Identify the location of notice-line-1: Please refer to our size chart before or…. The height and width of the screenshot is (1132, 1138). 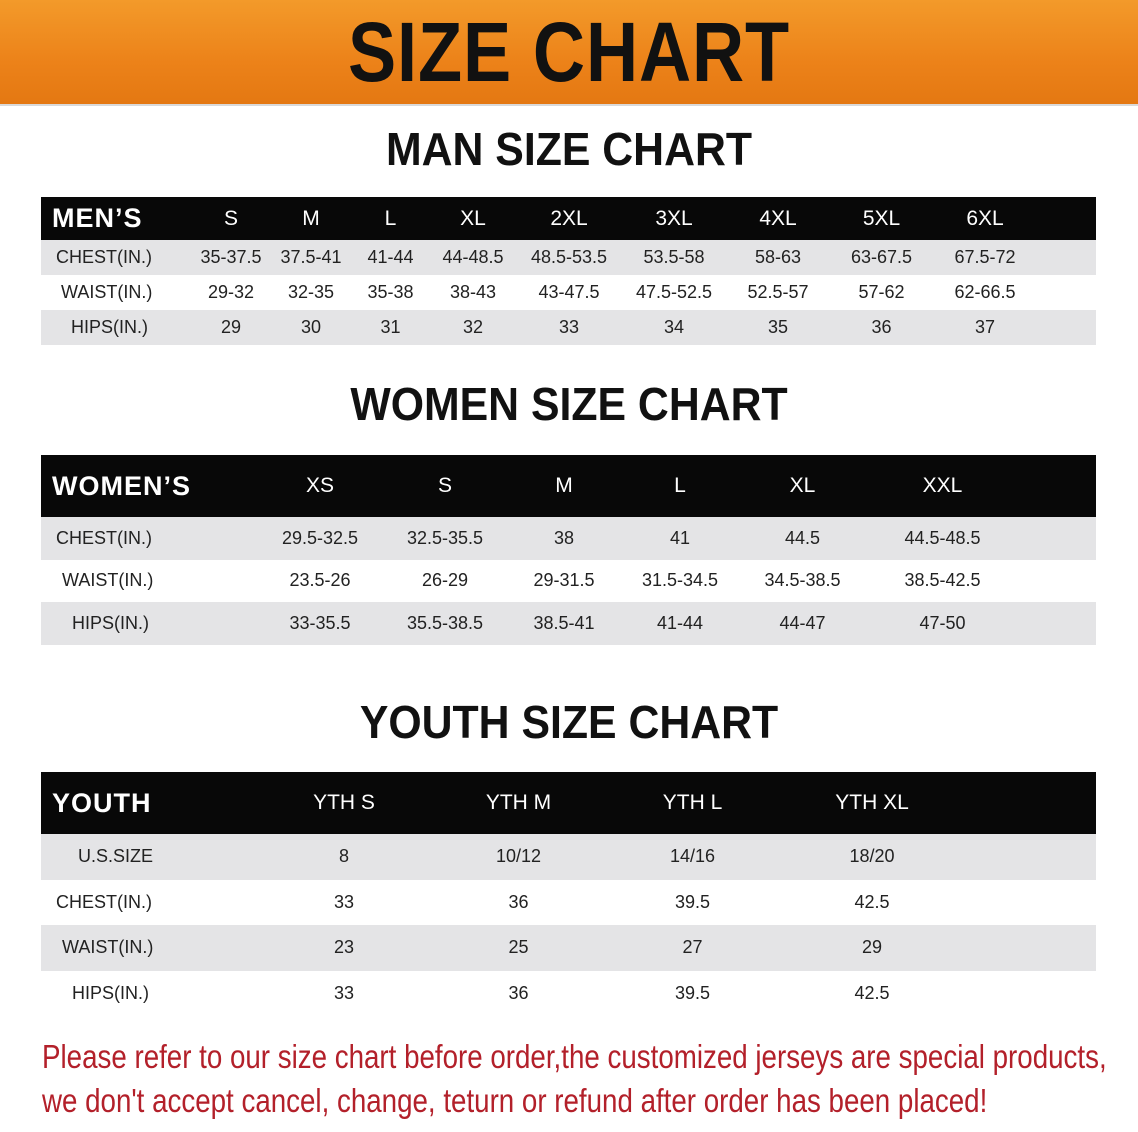
(574, 1056).